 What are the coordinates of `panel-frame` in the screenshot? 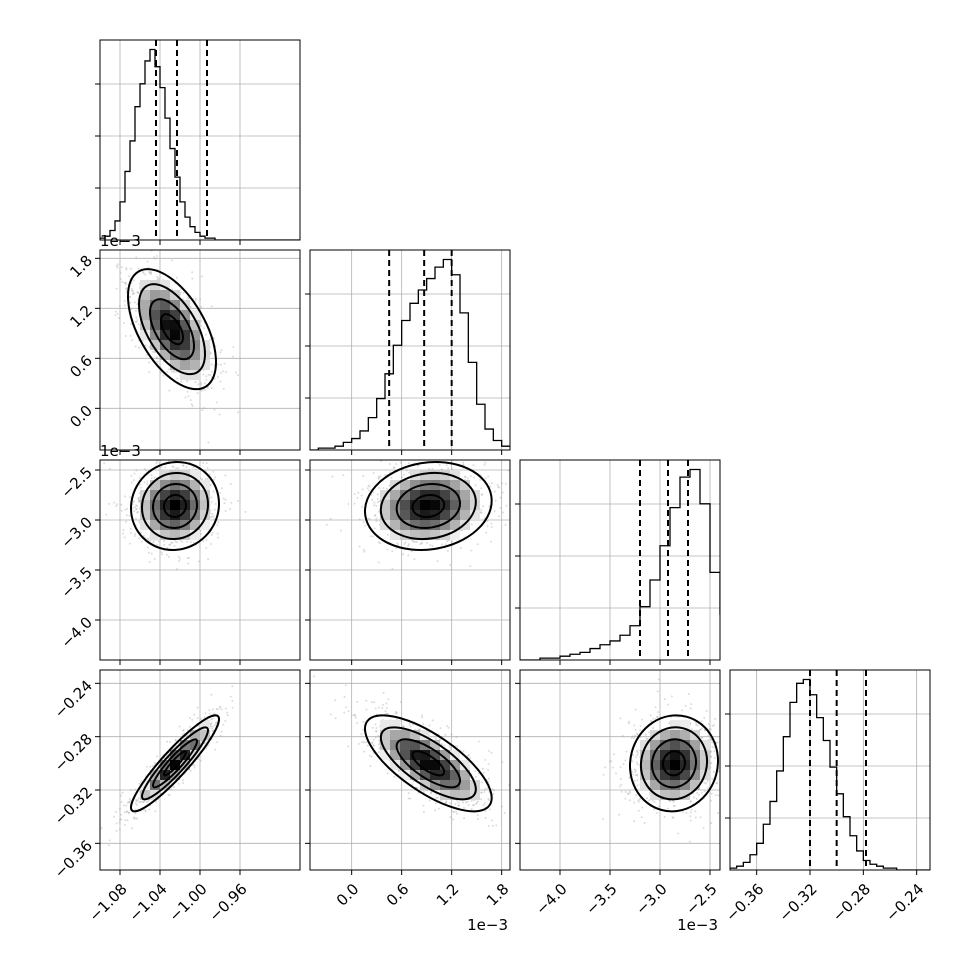 It's located at (410, 770).